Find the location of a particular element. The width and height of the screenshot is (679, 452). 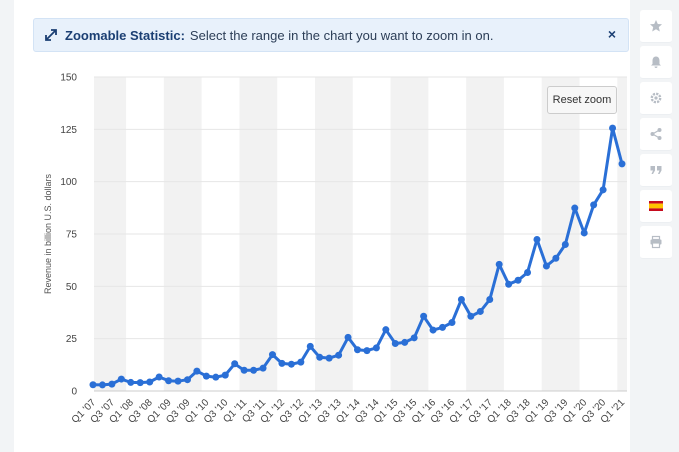

language-button is located at coordinates (656, 206).